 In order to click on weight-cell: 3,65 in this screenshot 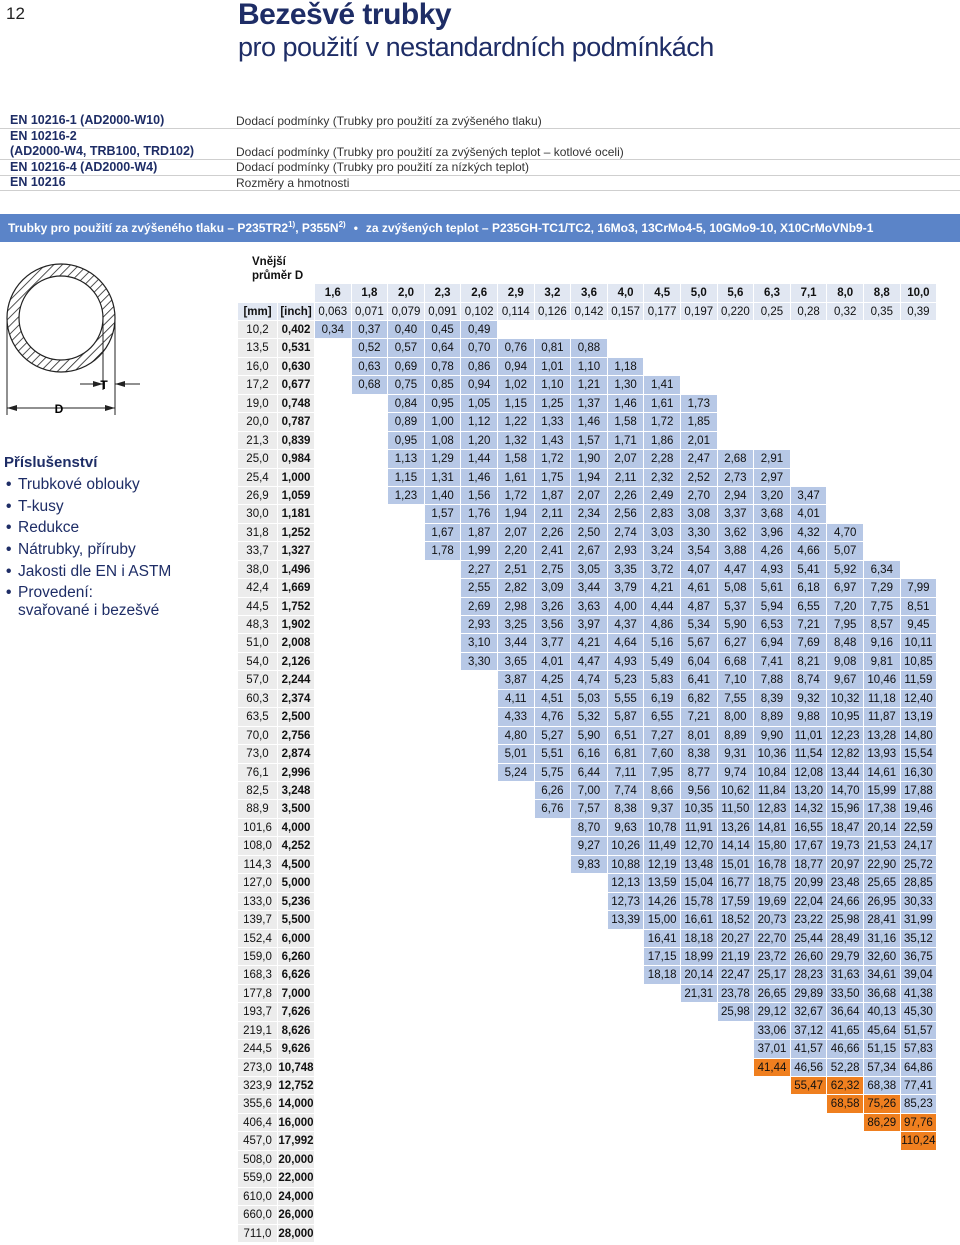, I will do `click(516, 662)`.